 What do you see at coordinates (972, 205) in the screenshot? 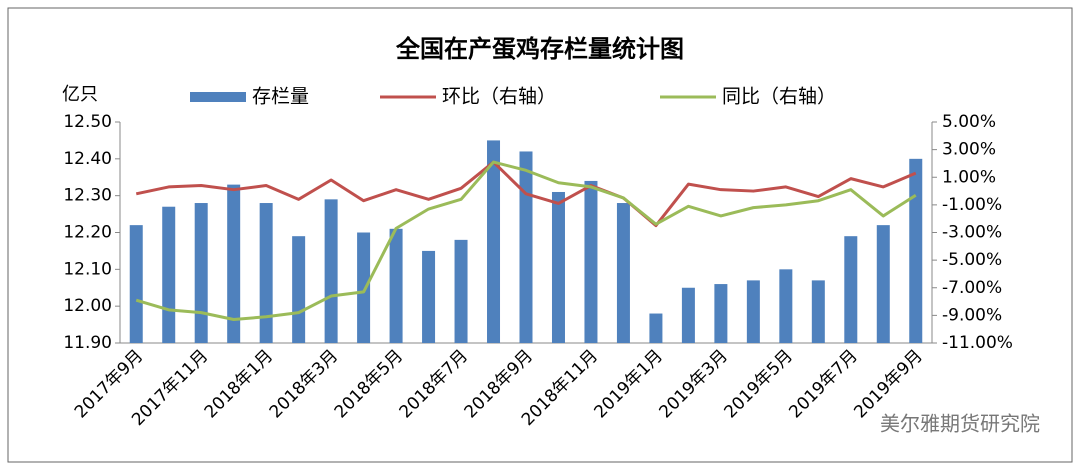
I see `y2-tick-label: -1.00%` at bounding box center [972, 205].